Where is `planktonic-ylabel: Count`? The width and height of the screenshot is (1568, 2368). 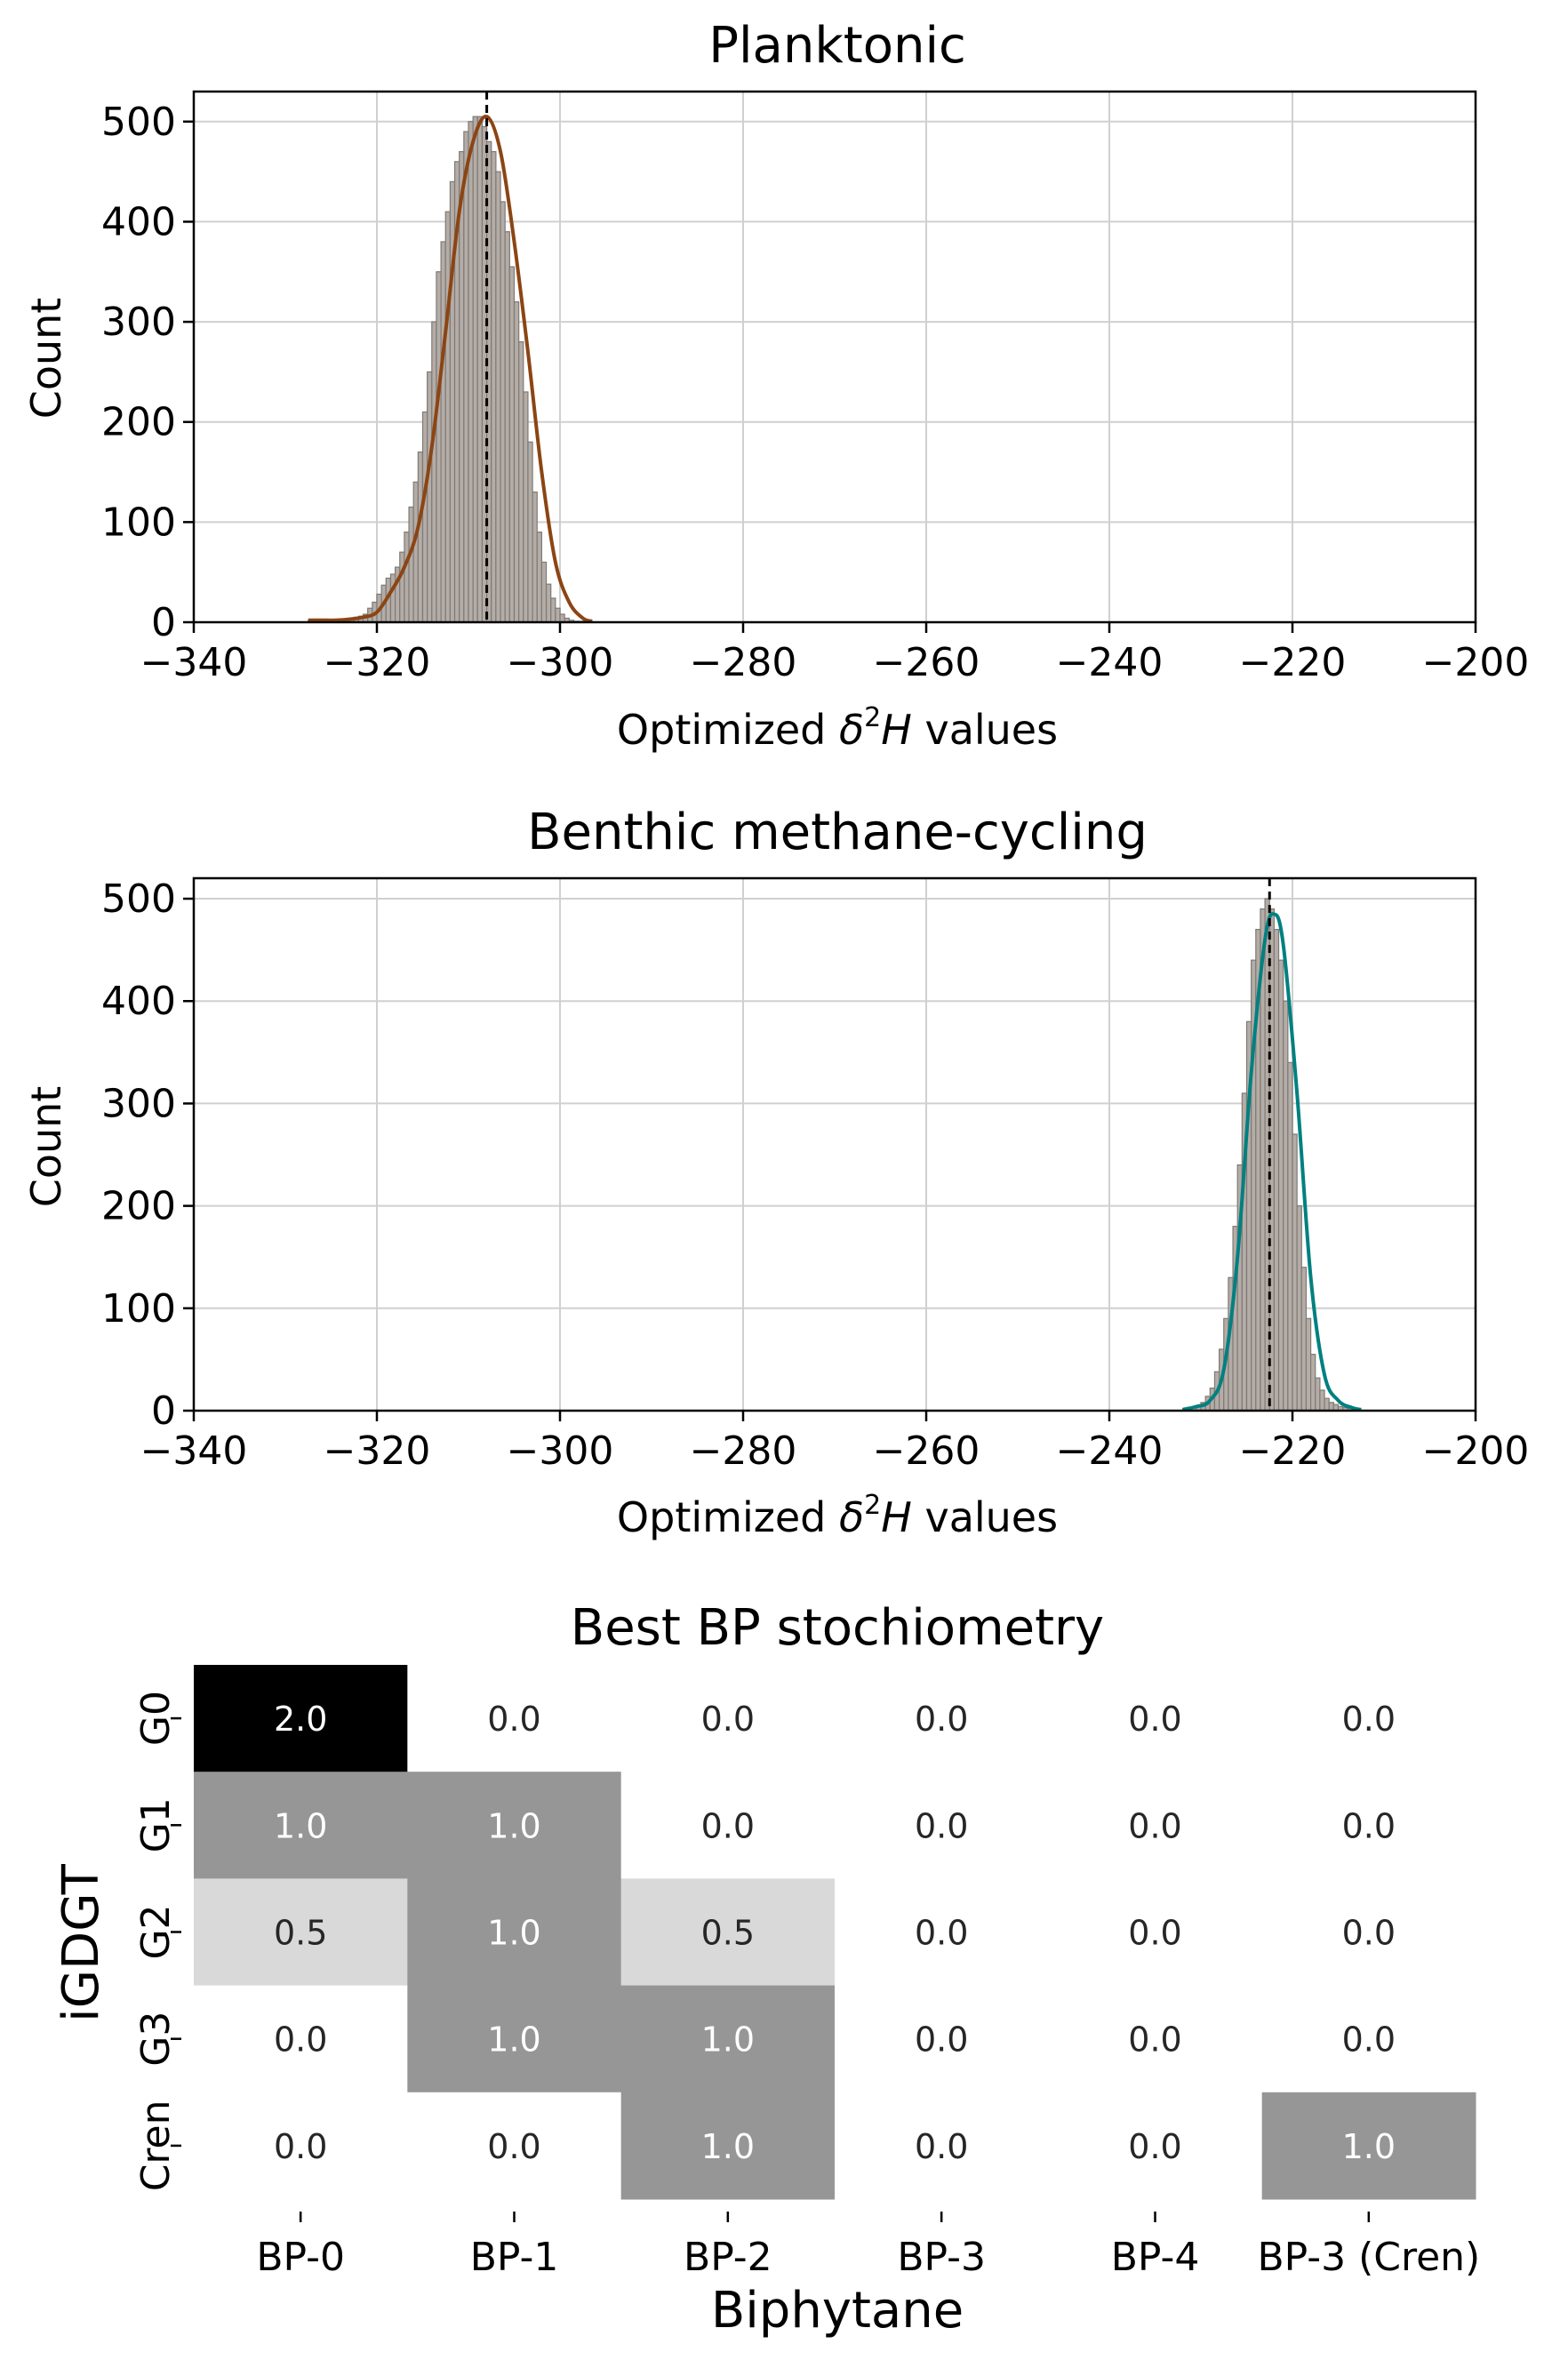
planktonic-ylabel: Count is located at coordinates (46, 359).